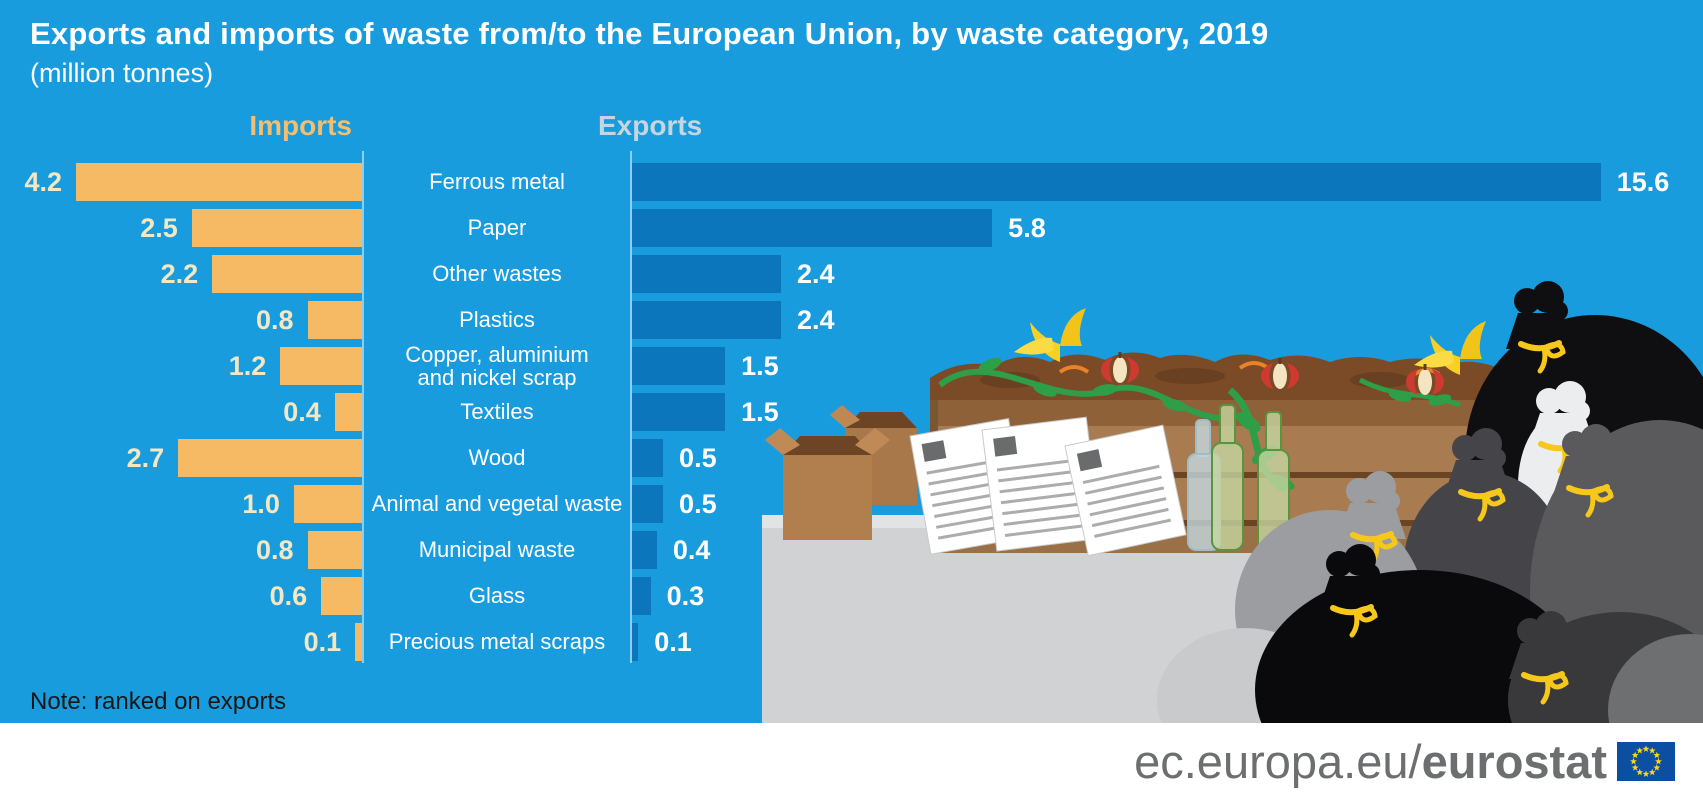 This screenshot has width=1703, height=799. What do you see at coordinates (851, 550) in the screenshot?
I see `chart-row: 0.8 Municipal waste 0.4` at bounding box center [851, 550].